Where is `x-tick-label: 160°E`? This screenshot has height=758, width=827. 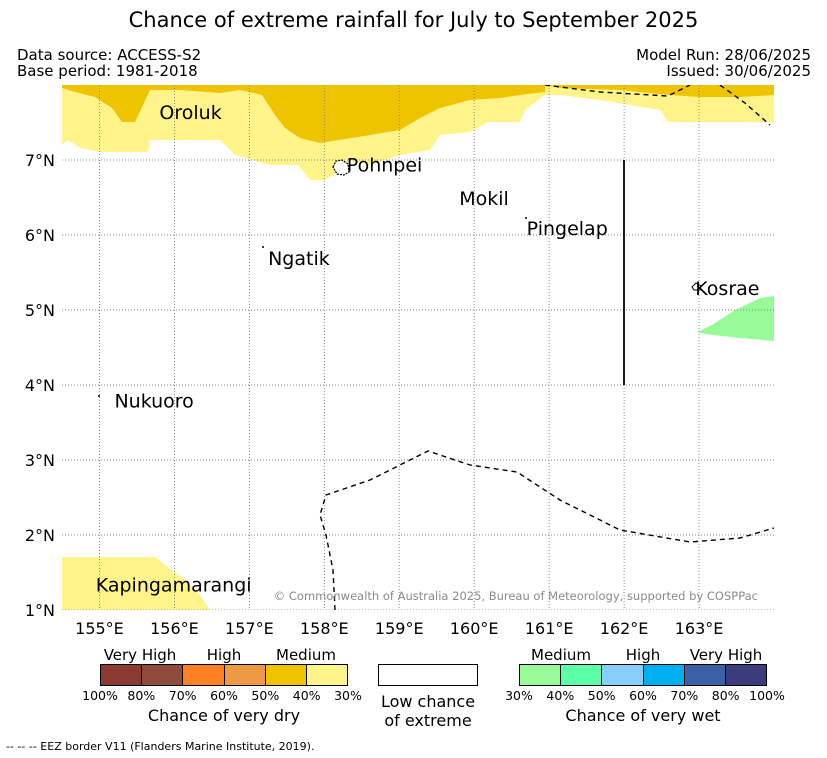 x-tick-label: 160°E is located at coordinates (474, 628).